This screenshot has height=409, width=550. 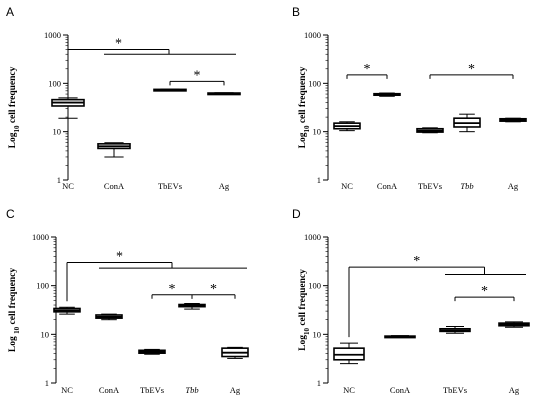 I want to click on y-axis-label: Log 10 cell frequency, so click(x=14, y=310).